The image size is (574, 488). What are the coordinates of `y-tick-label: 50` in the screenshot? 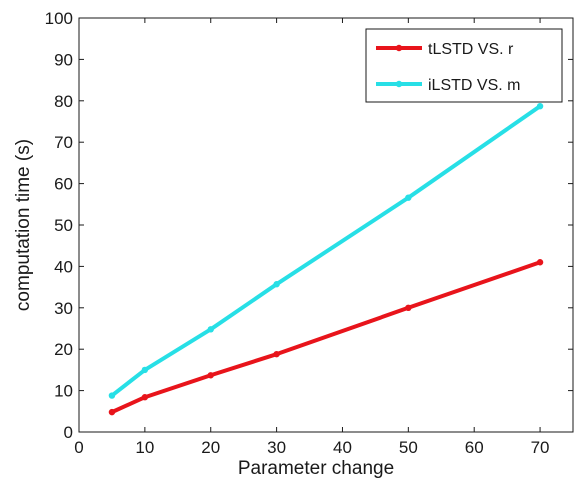 It's located at (63, 225).